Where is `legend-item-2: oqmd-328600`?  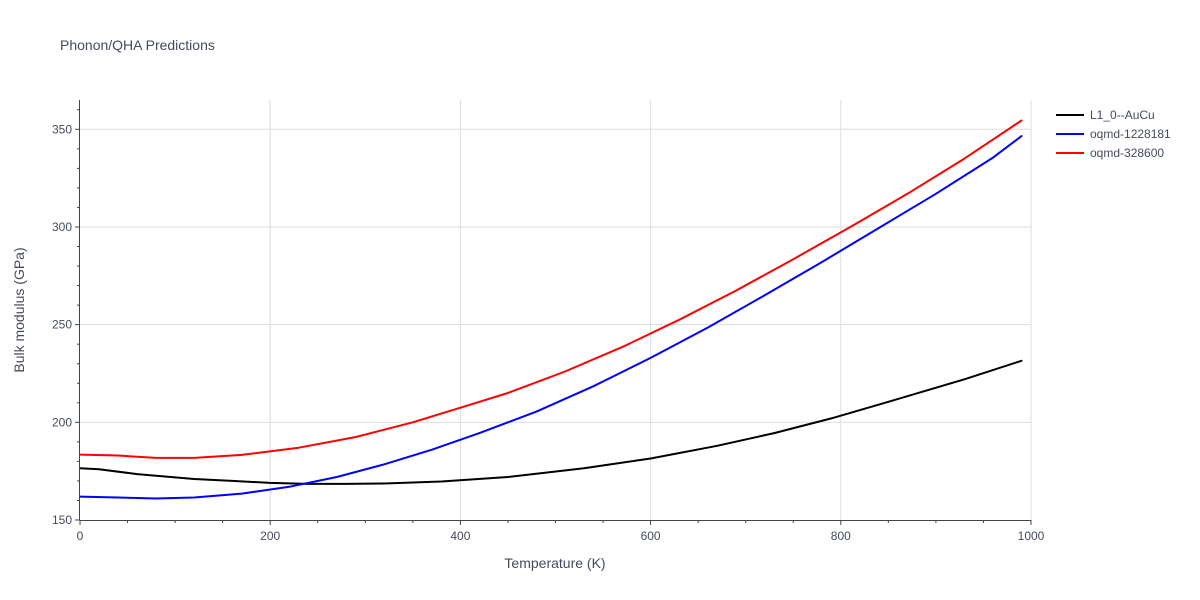
legend-item-2: oqmd-328600 is located at coordinates (1110, 153).